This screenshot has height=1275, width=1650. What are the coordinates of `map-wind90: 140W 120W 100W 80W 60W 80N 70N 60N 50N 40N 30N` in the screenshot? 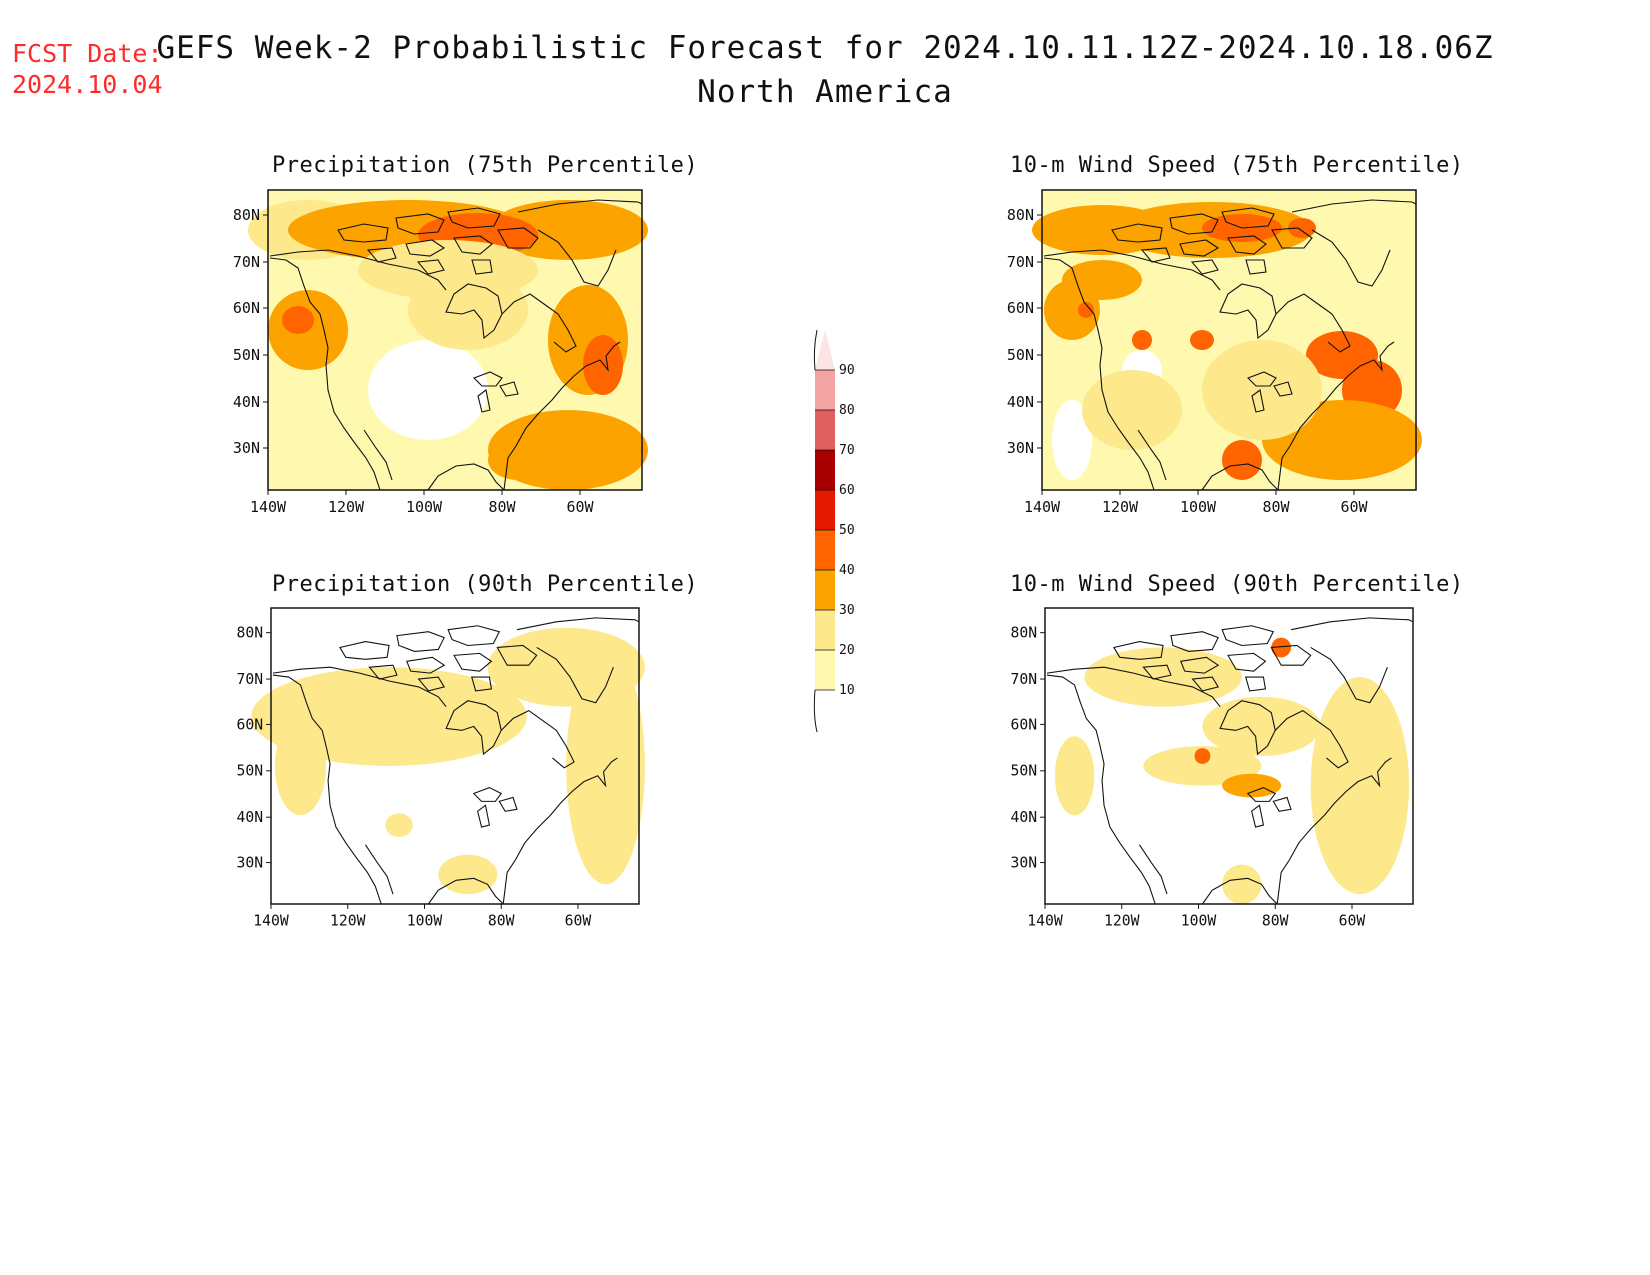 It's located at (1212, 768).